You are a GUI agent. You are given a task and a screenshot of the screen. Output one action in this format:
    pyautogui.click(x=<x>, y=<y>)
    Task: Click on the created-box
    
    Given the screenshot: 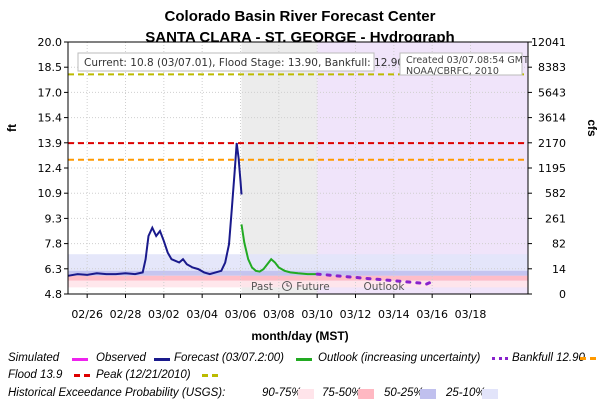 What is the action you would take?
    pyautogui.click(x=461, y=64)
    